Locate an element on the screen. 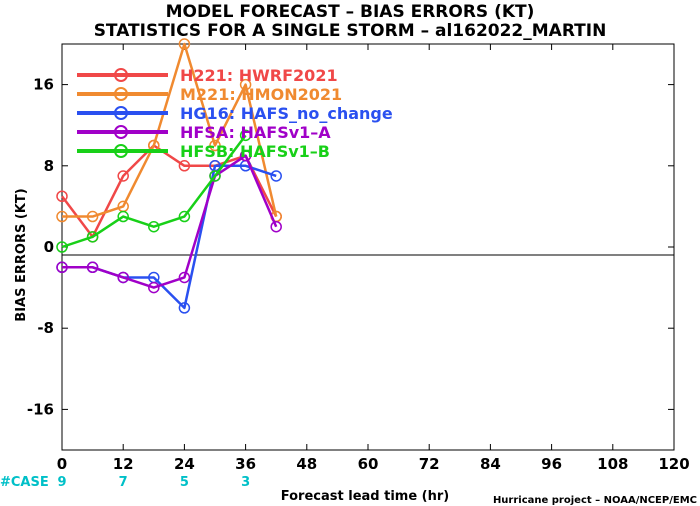 This screenshot has width=700, height=506. legend-label: HFSB: HAFSv1–B is located at coordinates (255, 151).